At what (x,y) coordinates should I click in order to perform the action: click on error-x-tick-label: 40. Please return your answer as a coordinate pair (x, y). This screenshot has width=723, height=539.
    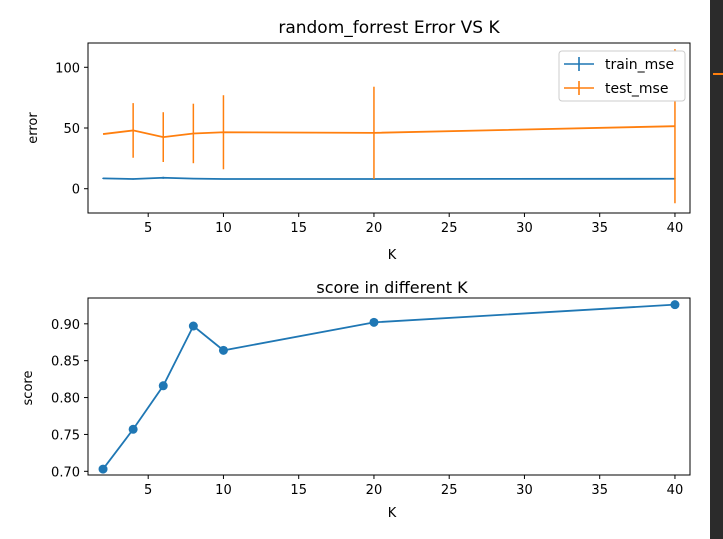
    Looking at the image, I should click on (675, 228).